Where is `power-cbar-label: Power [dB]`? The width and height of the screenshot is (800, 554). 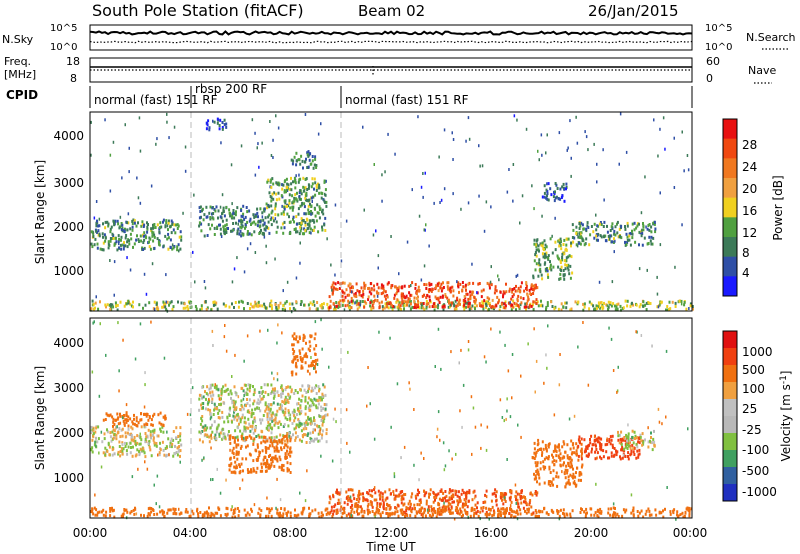 power-cbar-label: Power [dB] is located at coordinates (778, 207).